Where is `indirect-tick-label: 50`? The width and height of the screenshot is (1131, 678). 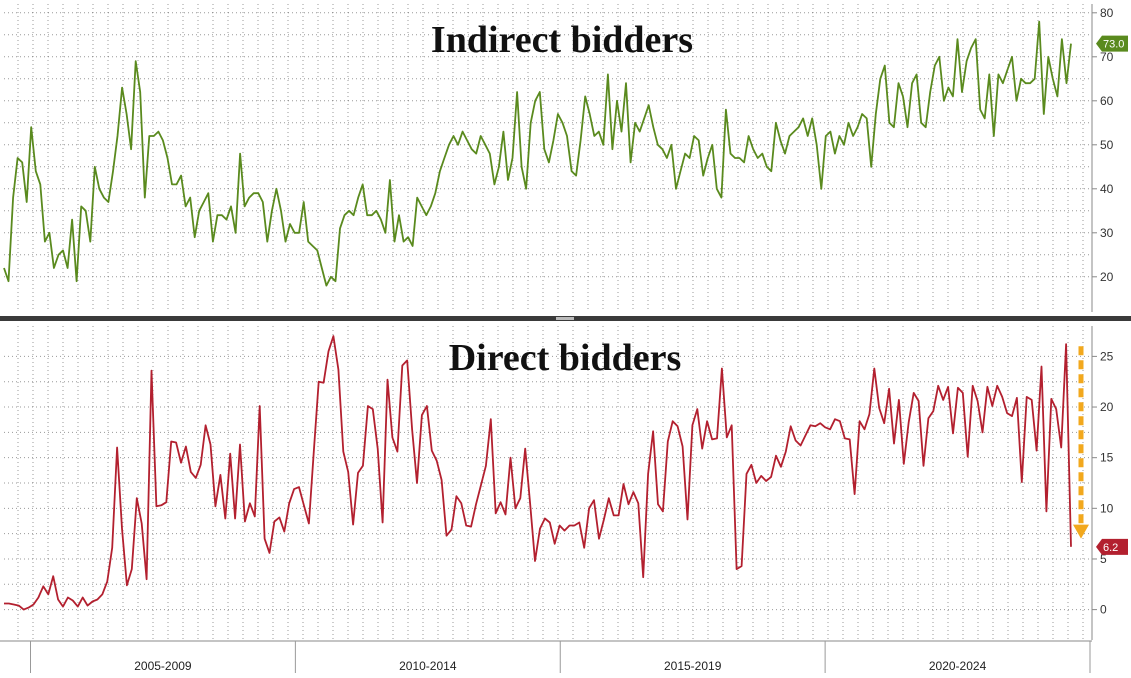
indirect-tick-label: 50 is located at coordinates (1107, 145).